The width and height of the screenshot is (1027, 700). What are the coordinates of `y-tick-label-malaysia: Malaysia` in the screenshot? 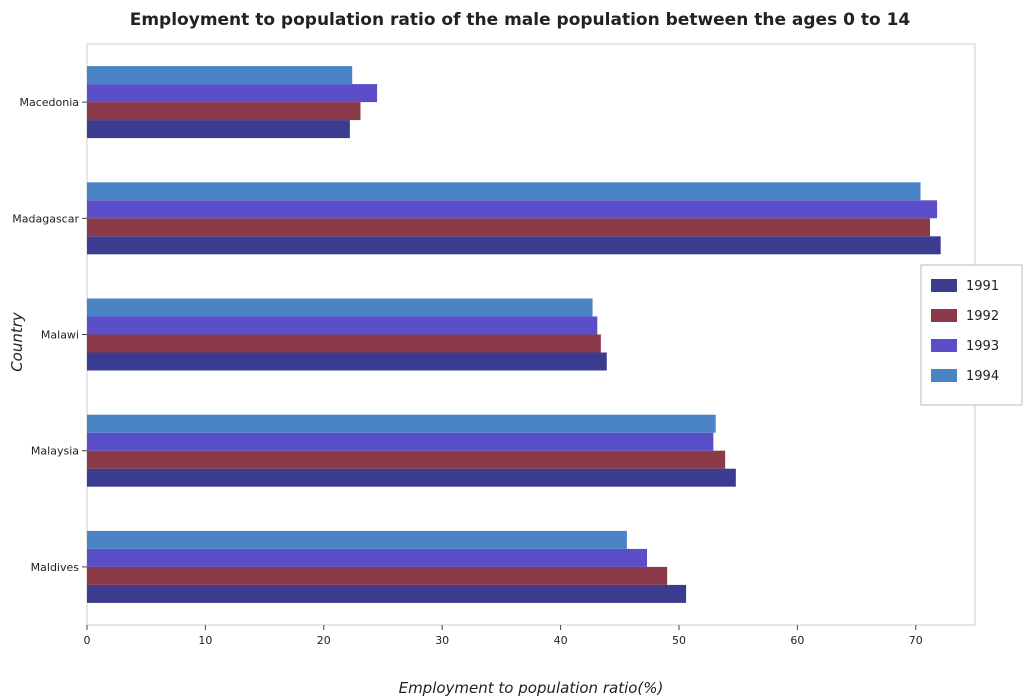 It's located at (55, 451).